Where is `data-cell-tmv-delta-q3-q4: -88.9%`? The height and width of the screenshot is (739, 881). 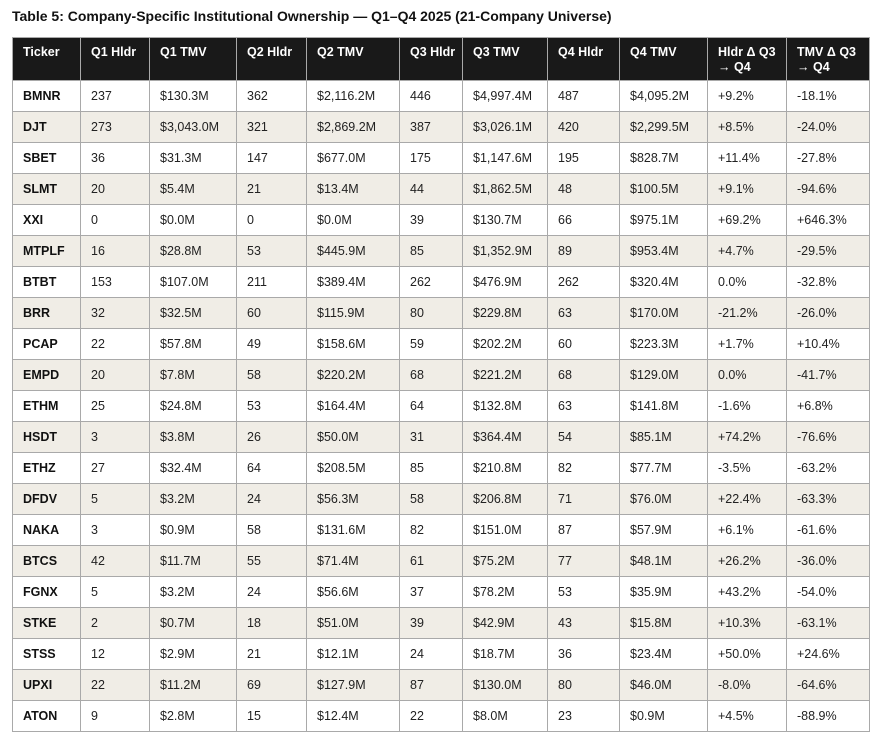
data-cell-tmv-delta-q3-q4: -88.9% is located at coordinates (828, 716).